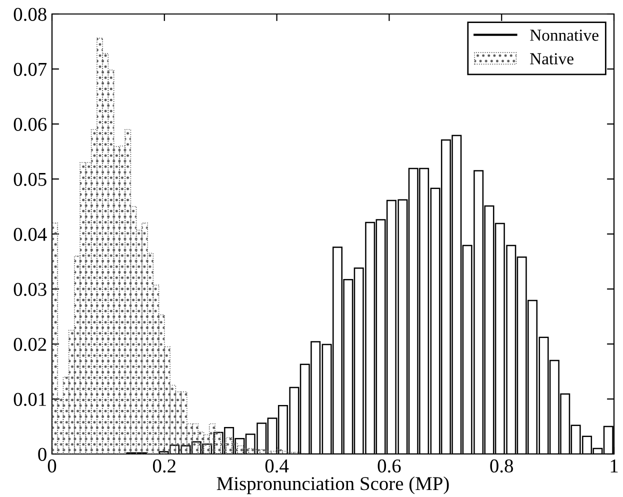 The height and width of the screenshot is (497, 623). What do you see at coordinates (277, 466) in the screenshot?
I see `x-tick-label: 0.4` at bounding box center [277, 466].